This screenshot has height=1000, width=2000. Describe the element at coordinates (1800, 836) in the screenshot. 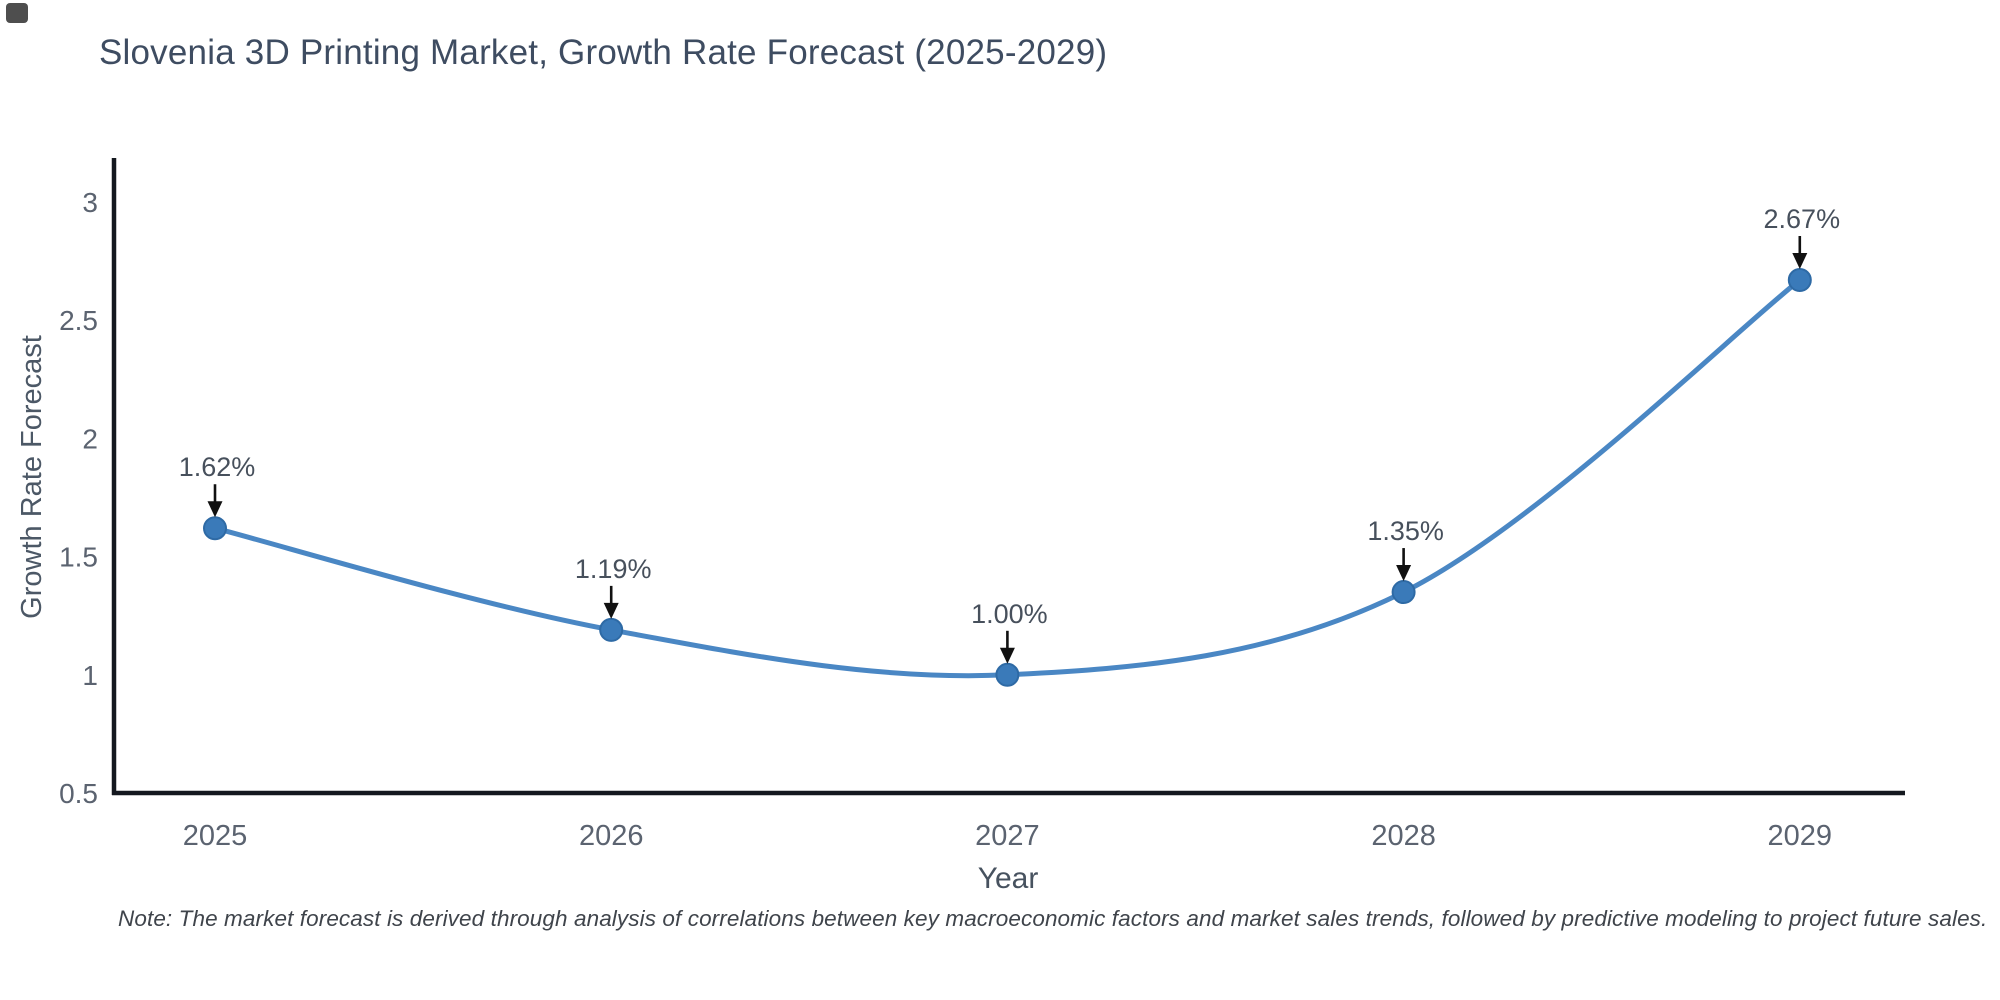

I see `x-tick-label: 2029` at that location.